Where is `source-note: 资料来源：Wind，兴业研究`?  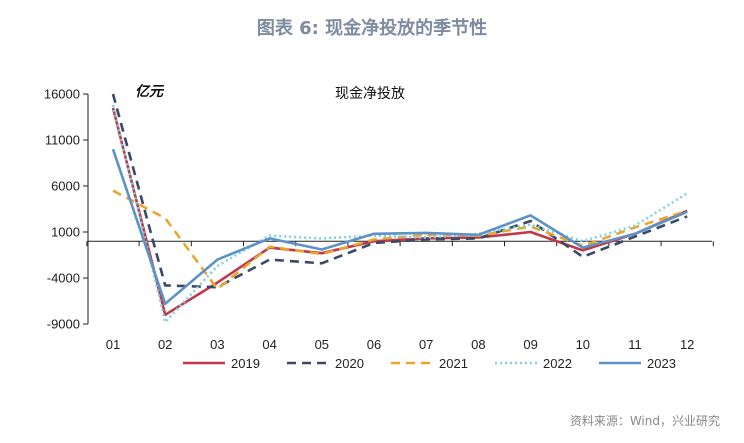
source-note: 资料来源：Wind，兴业研究 is located at coordinates (645, 420).